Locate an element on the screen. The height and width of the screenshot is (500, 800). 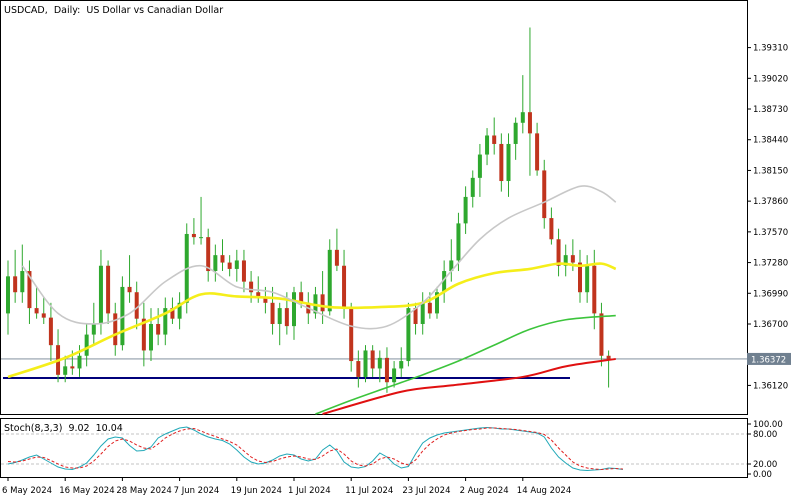
last-price-badge is located at coordinates (769, 358).